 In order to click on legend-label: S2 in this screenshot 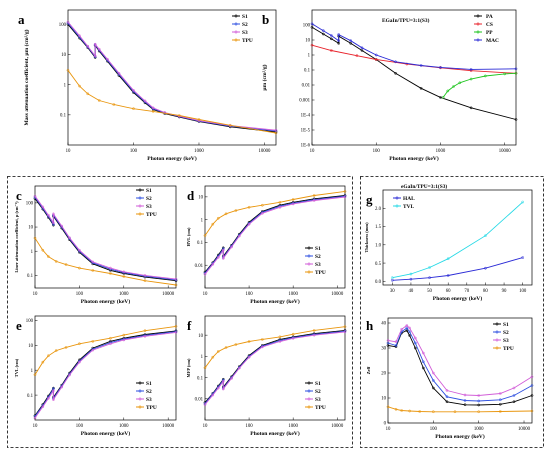, I will do `click(318, 257)`.